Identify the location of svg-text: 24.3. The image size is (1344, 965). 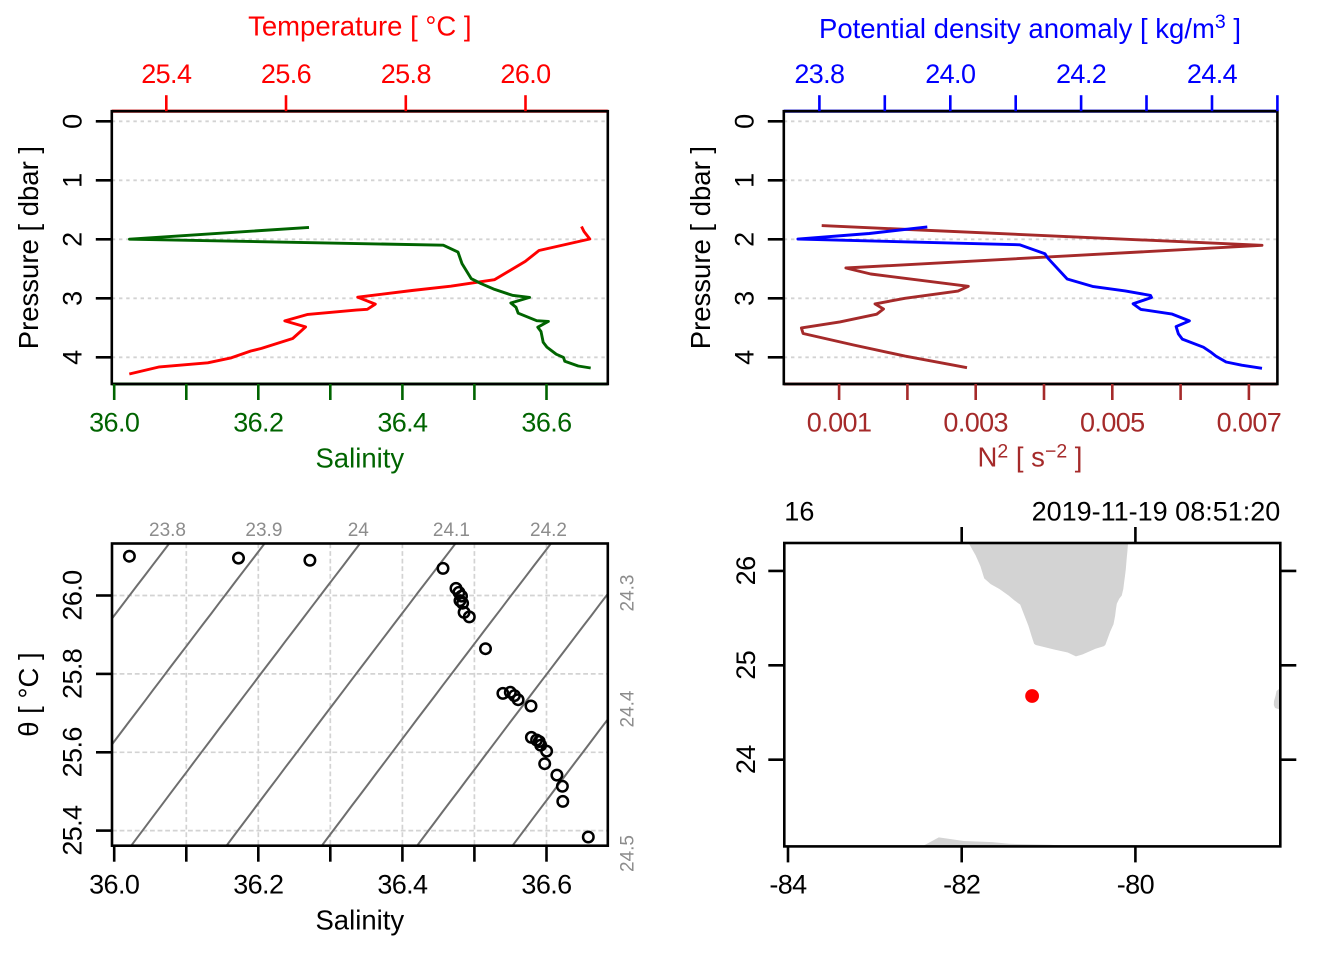
(628, 593).